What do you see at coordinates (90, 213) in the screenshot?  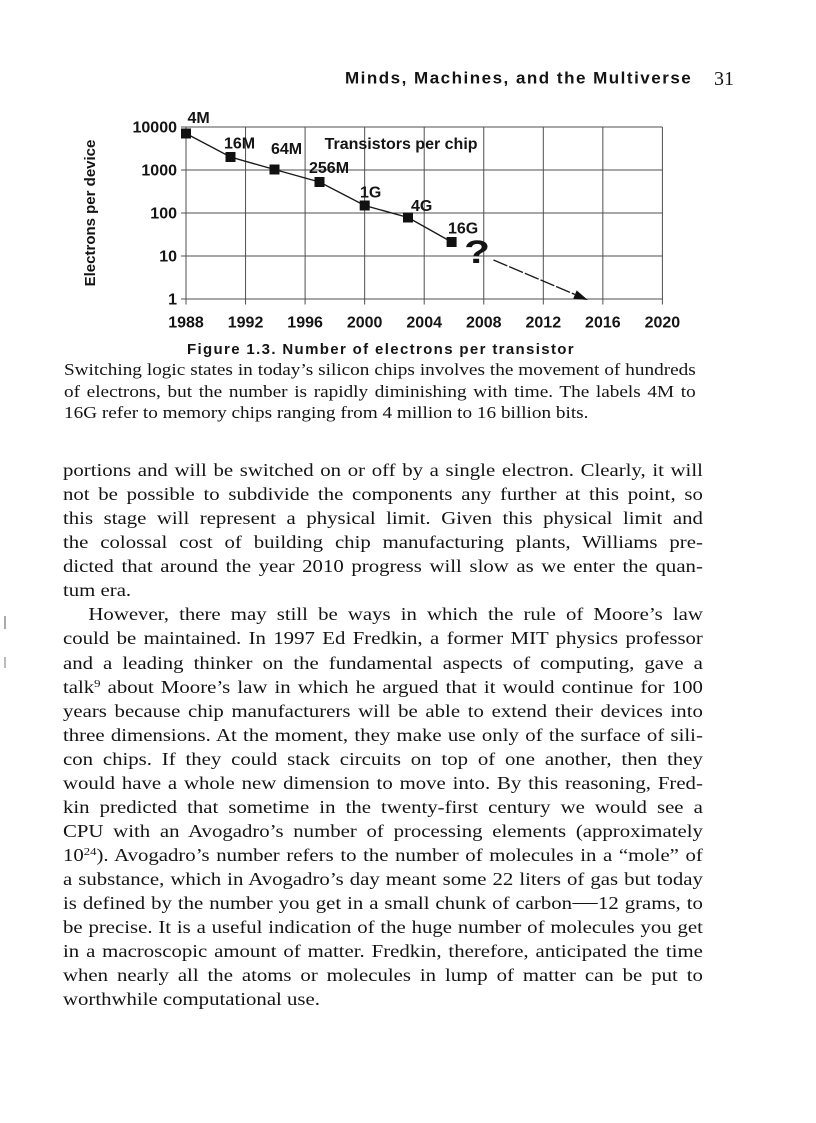 I see `svg-text: Electrons per device` at bounding box center [90, 213].